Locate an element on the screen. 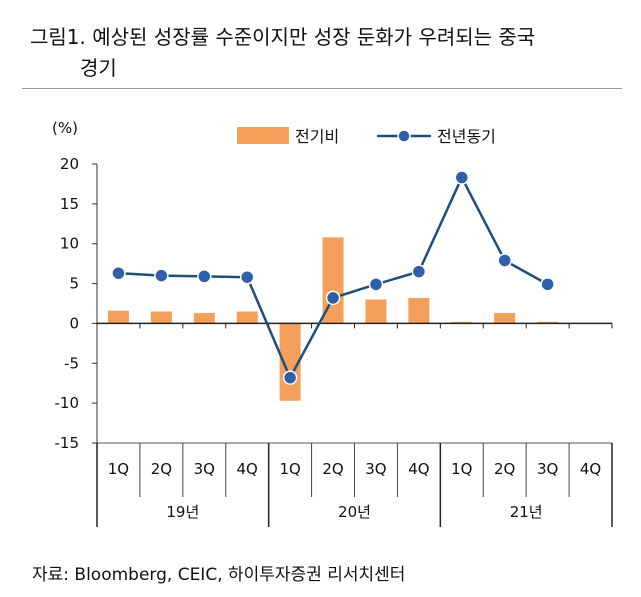 The width and height of the screenshot is (641, 597). y-tick-label: 15 is located at coordinates (69, 204).